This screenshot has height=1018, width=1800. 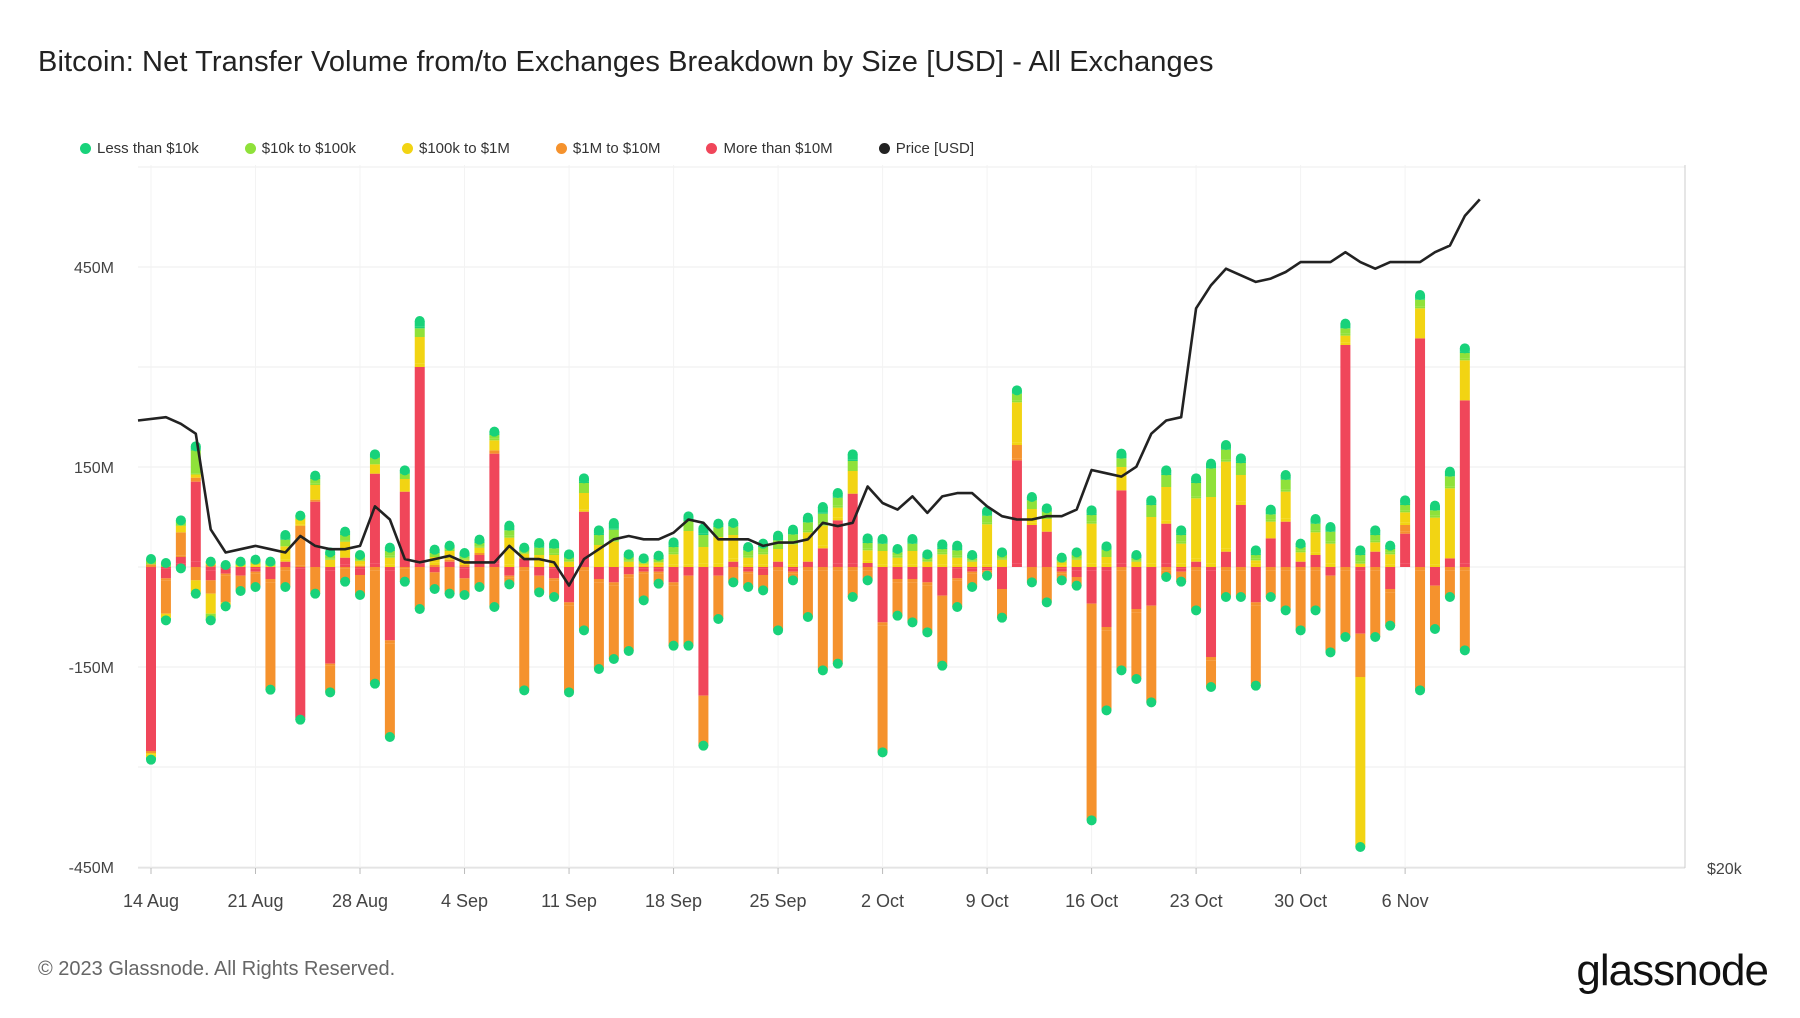 I want to click on legend-item-price: Price [USD], so click(x=926, y=148).